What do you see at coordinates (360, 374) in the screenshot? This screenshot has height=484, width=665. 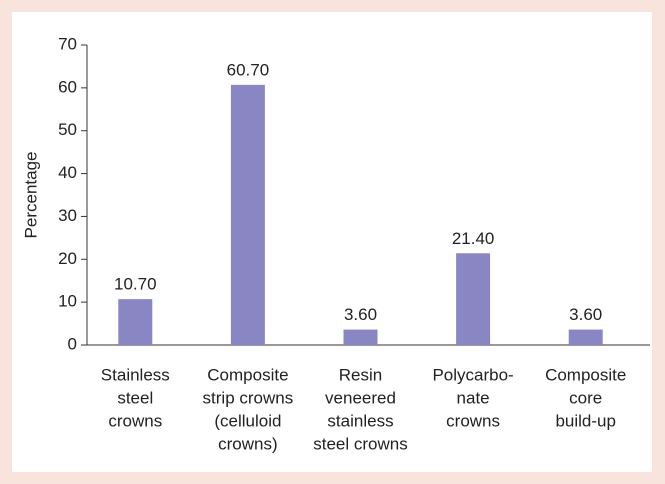 I see `x-tick-label: Resin` at bounding box center [360, 374].